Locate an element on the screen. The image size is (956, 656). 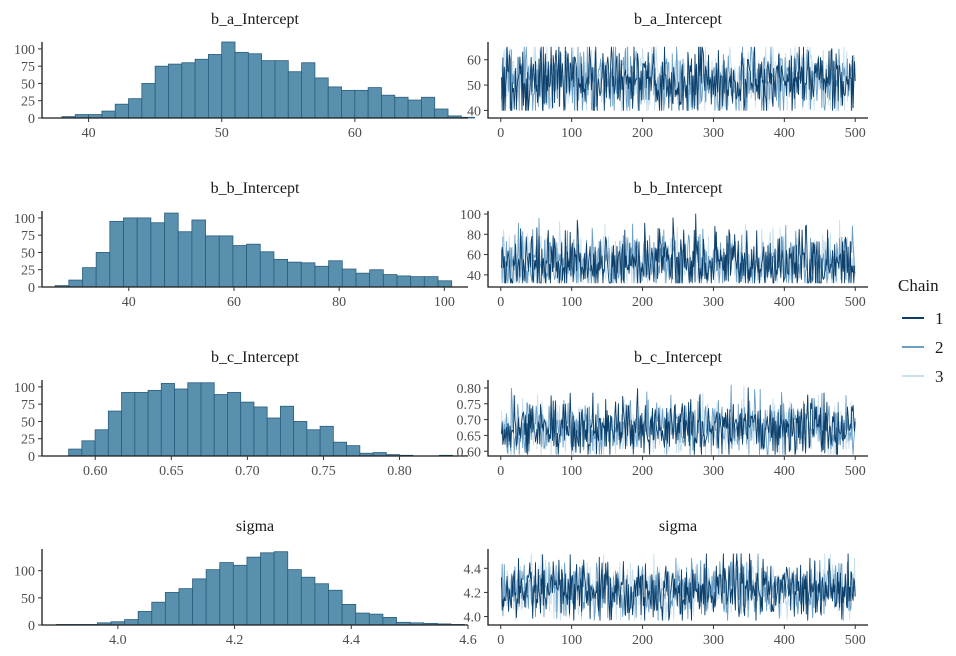
x-tick-label: 4.2 is located at coordinates (235, 640).